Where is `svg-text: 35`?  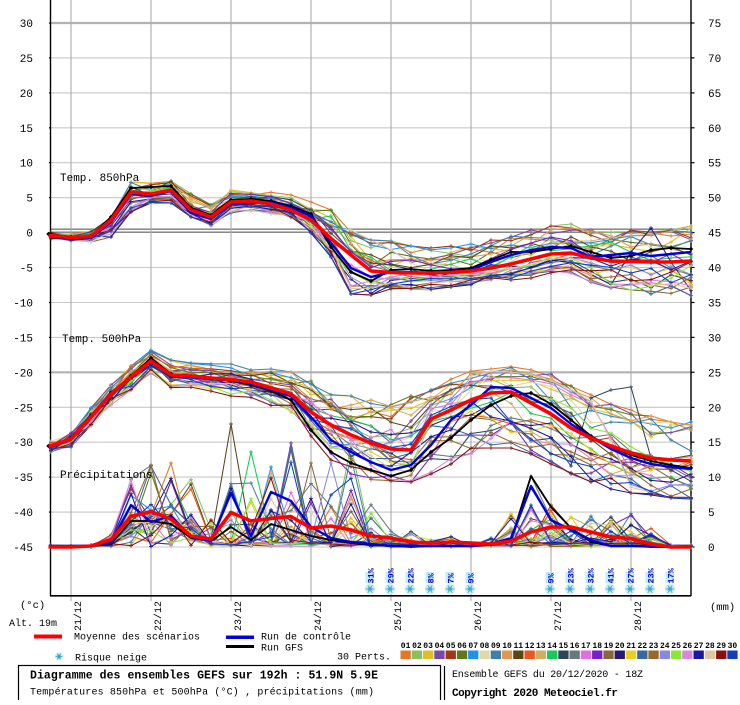
svg-text: 35 is located at coordinates (714, 305).